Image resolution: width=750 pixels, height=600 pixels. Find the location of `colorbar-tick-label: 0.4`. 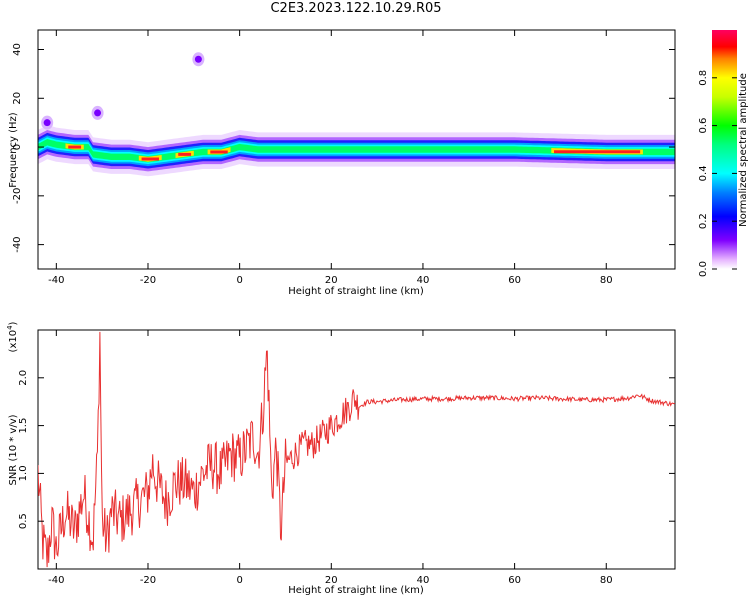

colorbar-tick-label: 0.4 is located at coordinates (703, 173).